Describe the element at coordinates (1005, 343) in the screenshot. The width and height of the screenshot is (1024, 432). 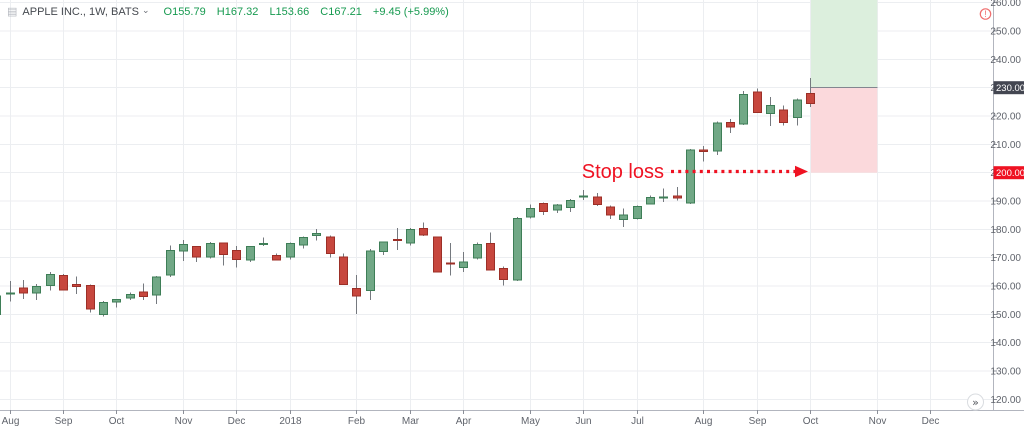
I see `price-tick-label: 140.00` at that location.